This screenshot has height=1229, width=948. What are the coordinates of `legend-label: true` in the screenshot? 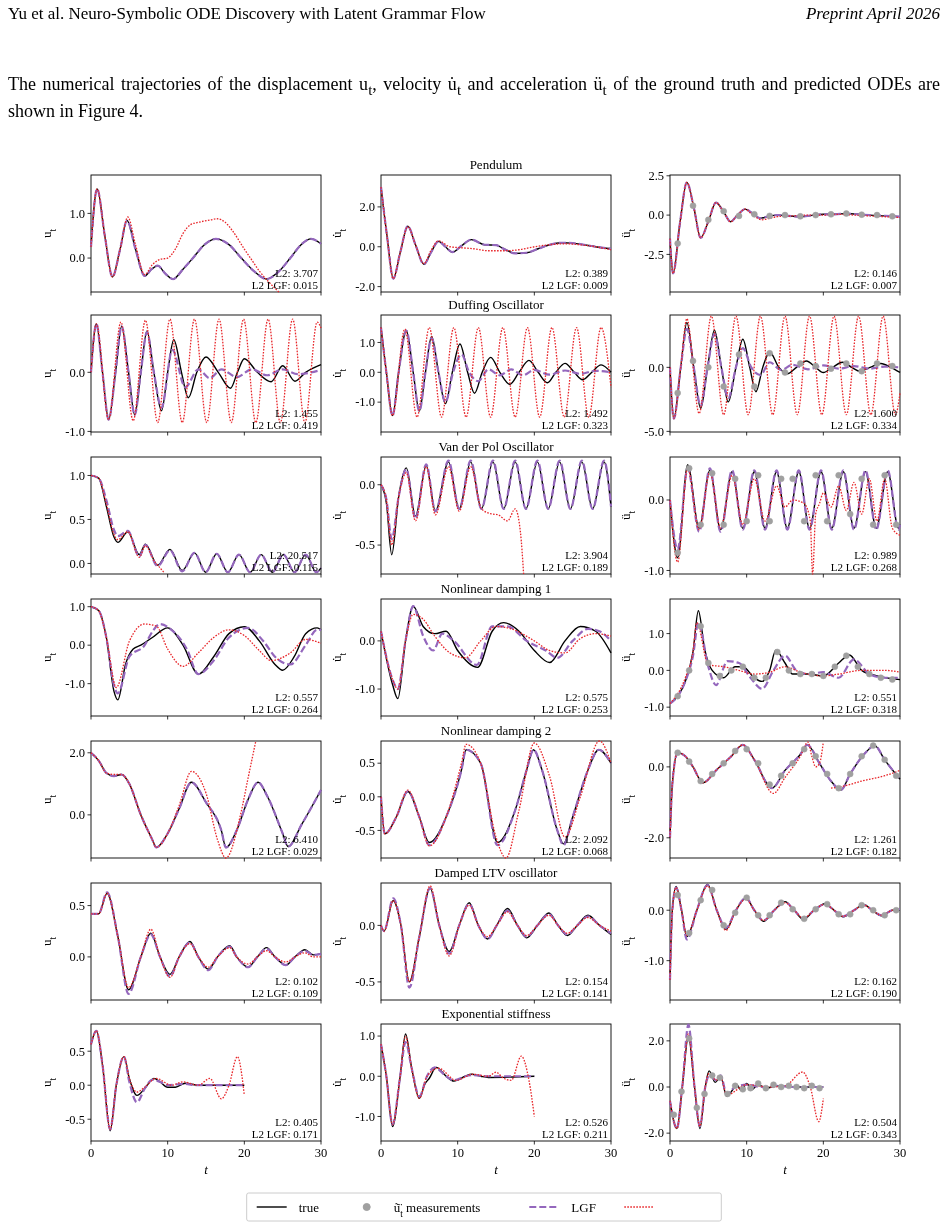 It's located at (309, 1207).